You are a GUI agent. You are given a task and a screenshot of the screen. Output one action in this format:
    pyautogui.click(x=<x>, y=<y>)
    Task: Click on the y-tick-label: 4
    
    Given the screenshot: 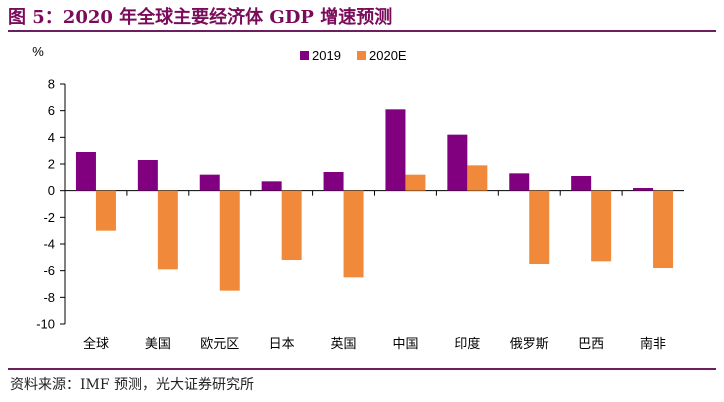 What is the action you would take?
    pyautogui.click(x=51, y=137)
    